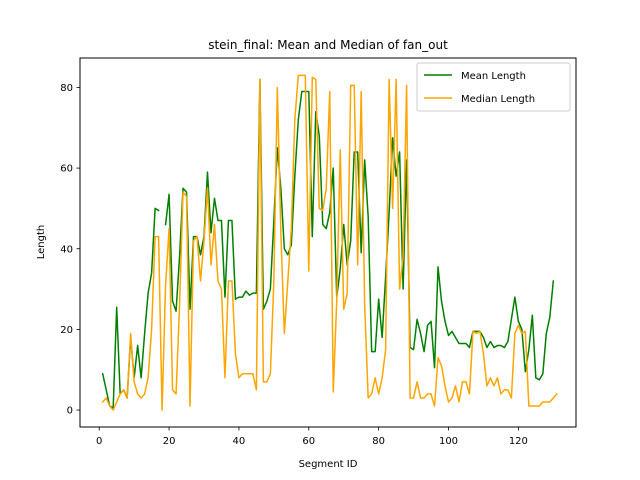 The height and width of the screenshot is (480, 640). What do you see at coordinates (328, 464) in the screenshot?
I see `x-axis-label: Segment ID` at bounding box center [328, 464].